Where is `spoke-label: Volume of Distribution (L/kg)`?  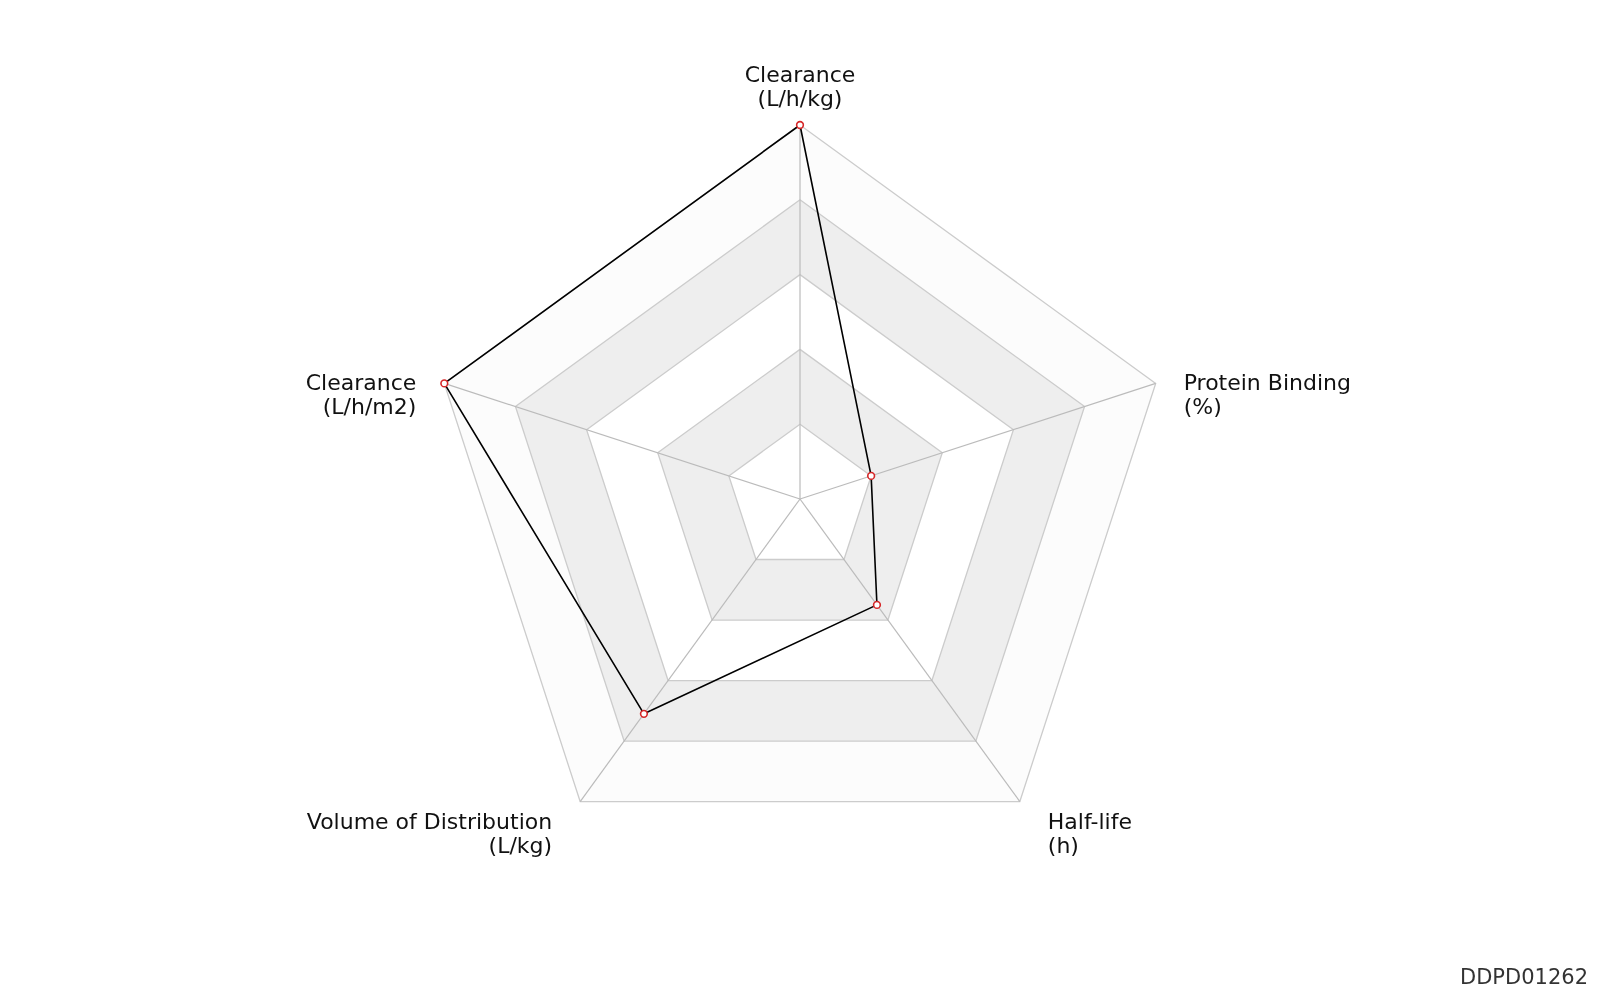 spoke-label: Volume of Distribution (L/kg) is located at coordinates (429, 833).